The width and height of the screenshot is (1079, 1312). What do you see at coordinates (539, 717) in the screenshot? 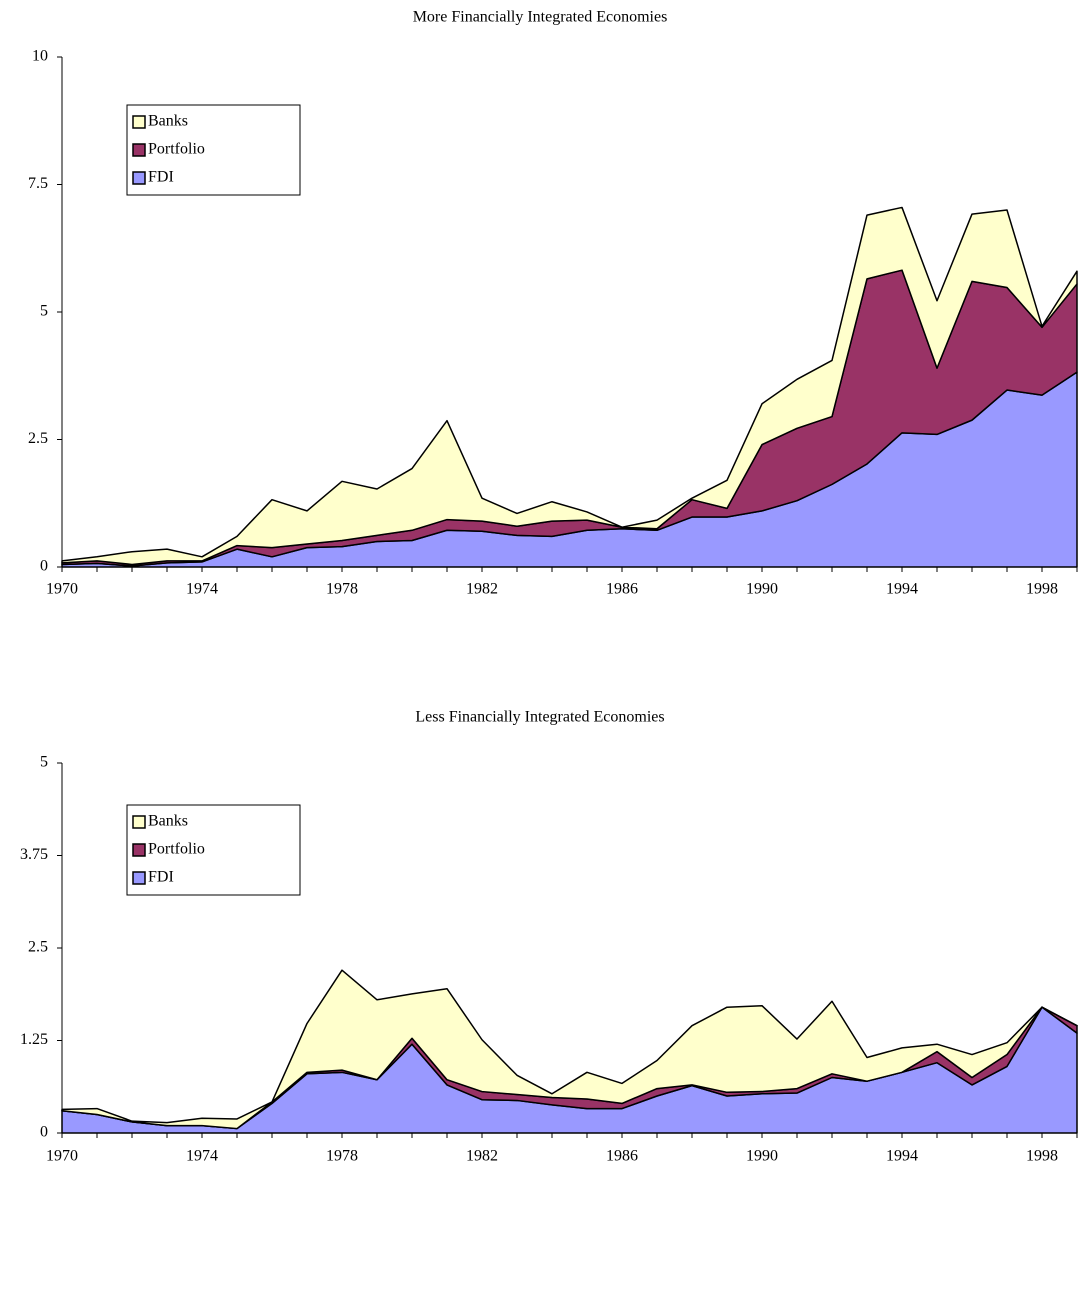
I see `chart-title: Less Financially Integrated Economies` at bounding box center [539, 717].